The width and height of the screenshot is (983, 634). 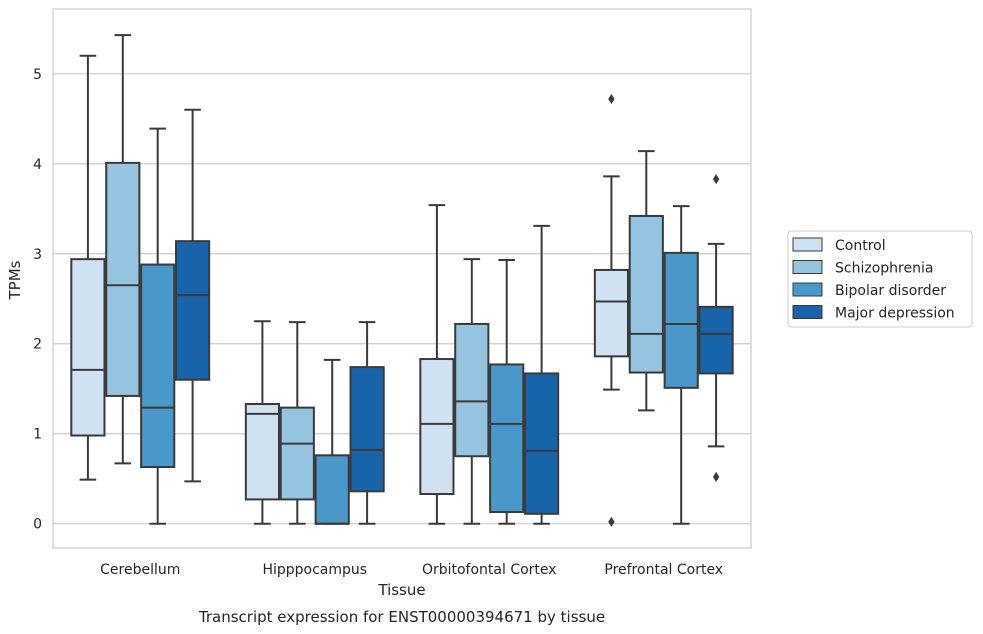 What do you see at coordinates (140, 570) in the screenshot?
I see `x-tick-label: Cerebellum` at bounding box center [140, 570].